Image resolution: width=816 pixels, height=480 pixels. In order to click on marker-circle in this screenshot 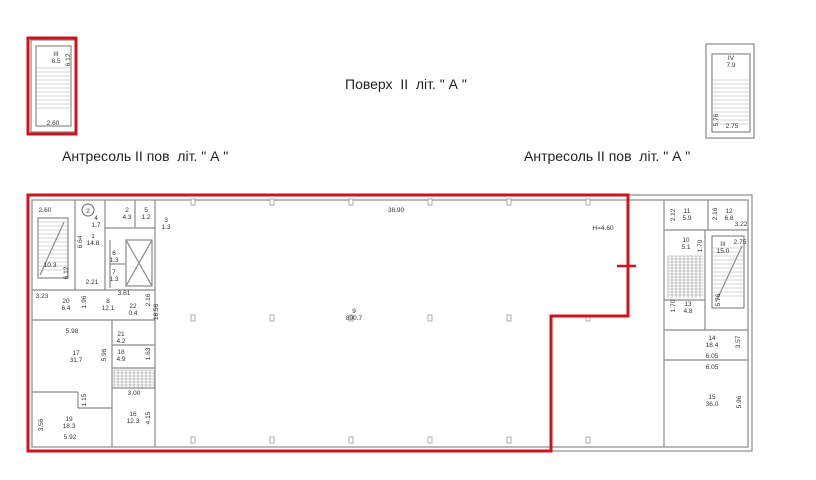, I will do `click(88, 210)`.